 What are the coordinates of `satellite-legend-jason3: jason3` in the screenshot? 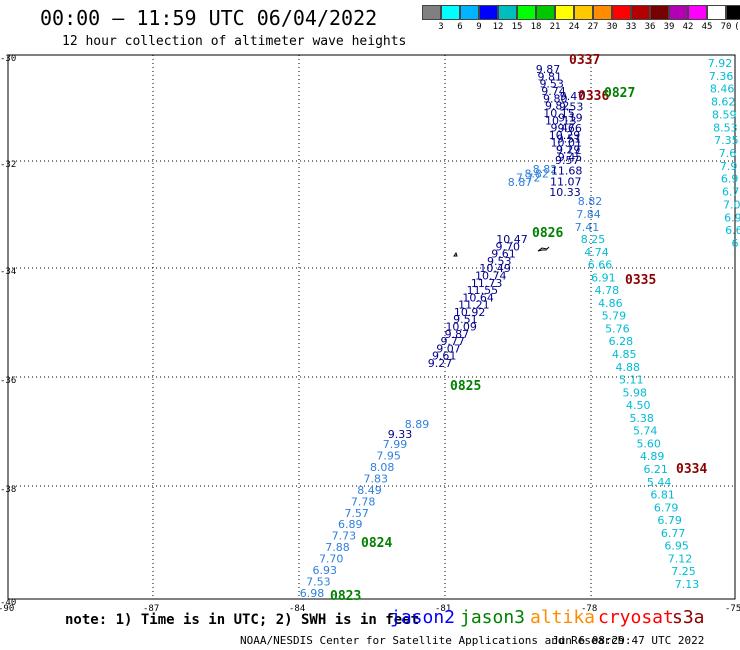 It's located at (493, 617).